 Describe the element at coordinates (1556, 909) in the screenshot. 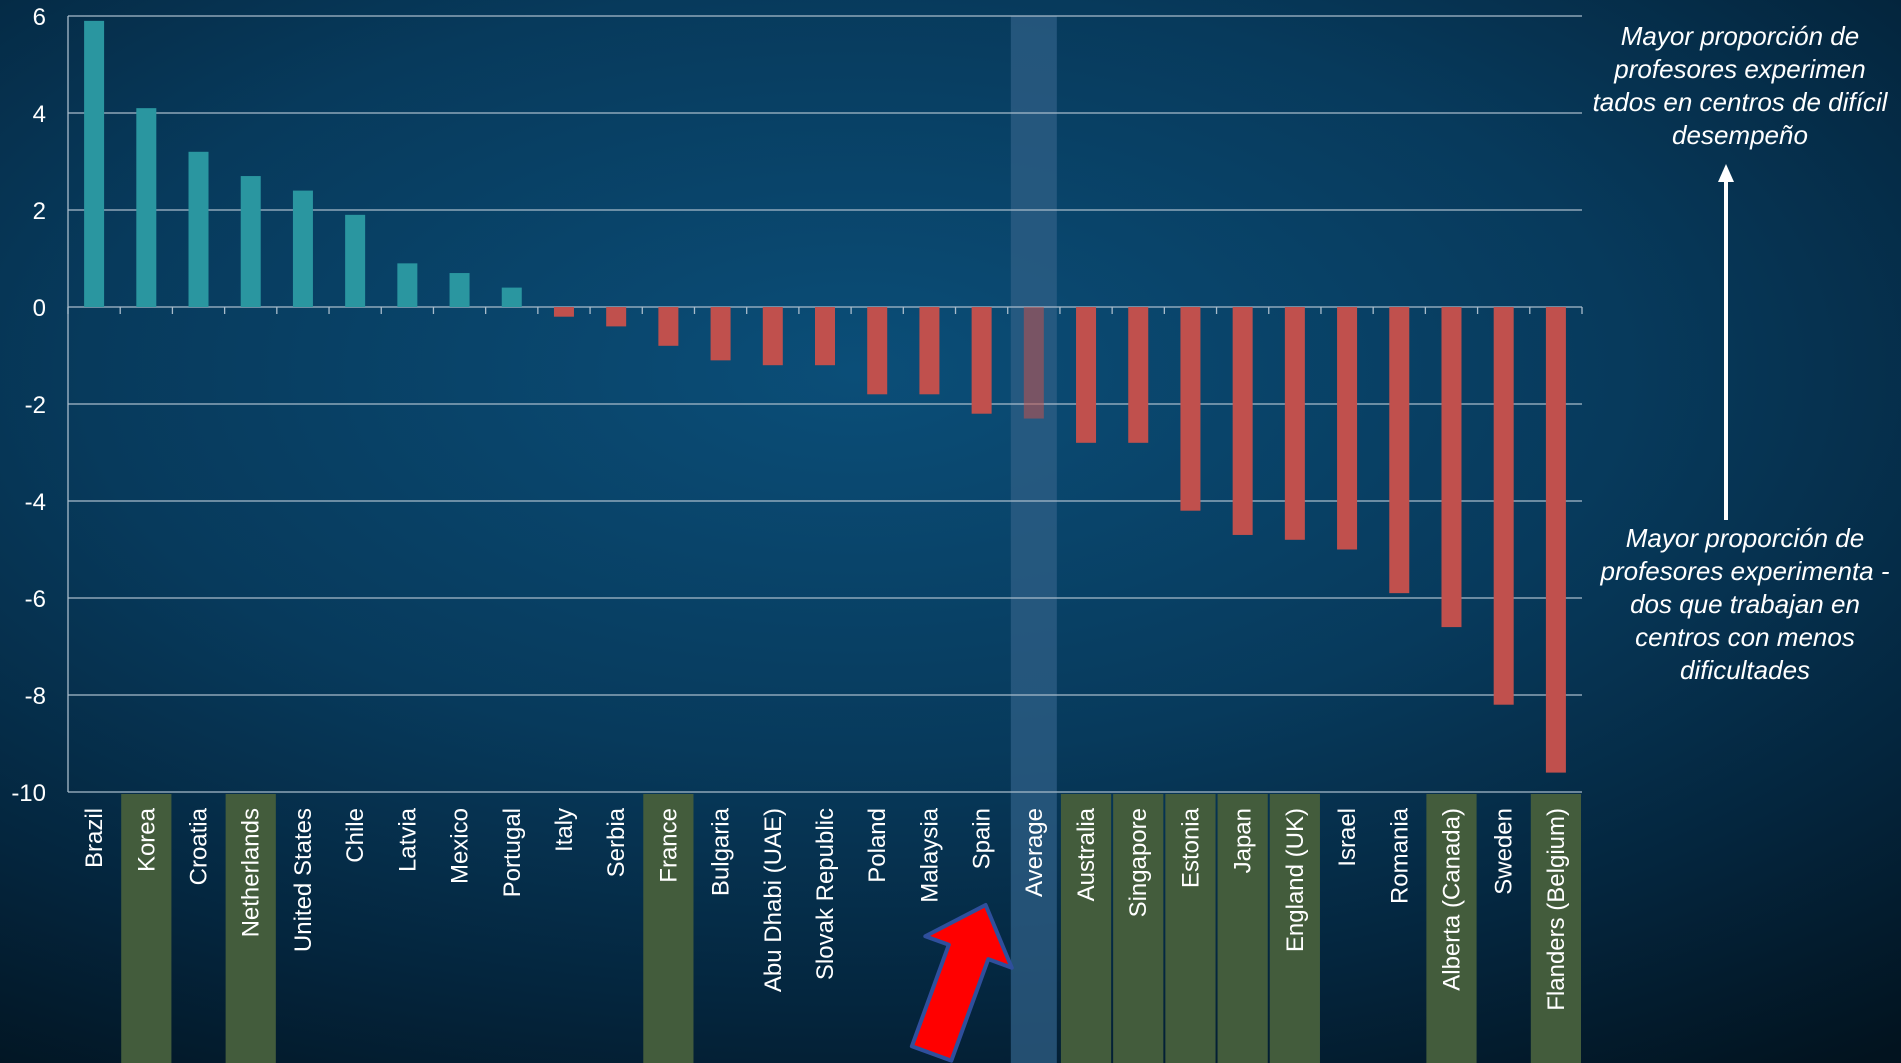

I see `category-label: Flanders (Belgium)` at that location.